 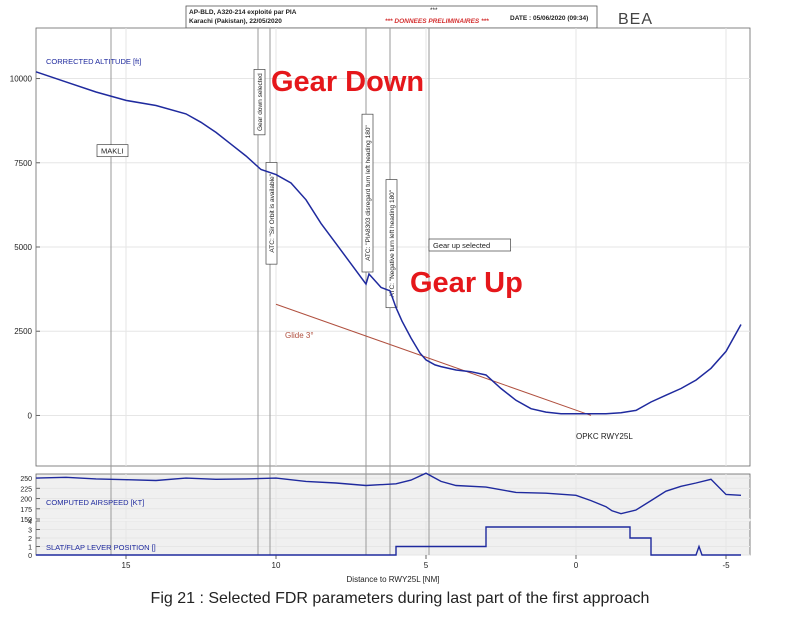 I want to click on gear-up-callout: Gear Up, so click(x=466, y=283).